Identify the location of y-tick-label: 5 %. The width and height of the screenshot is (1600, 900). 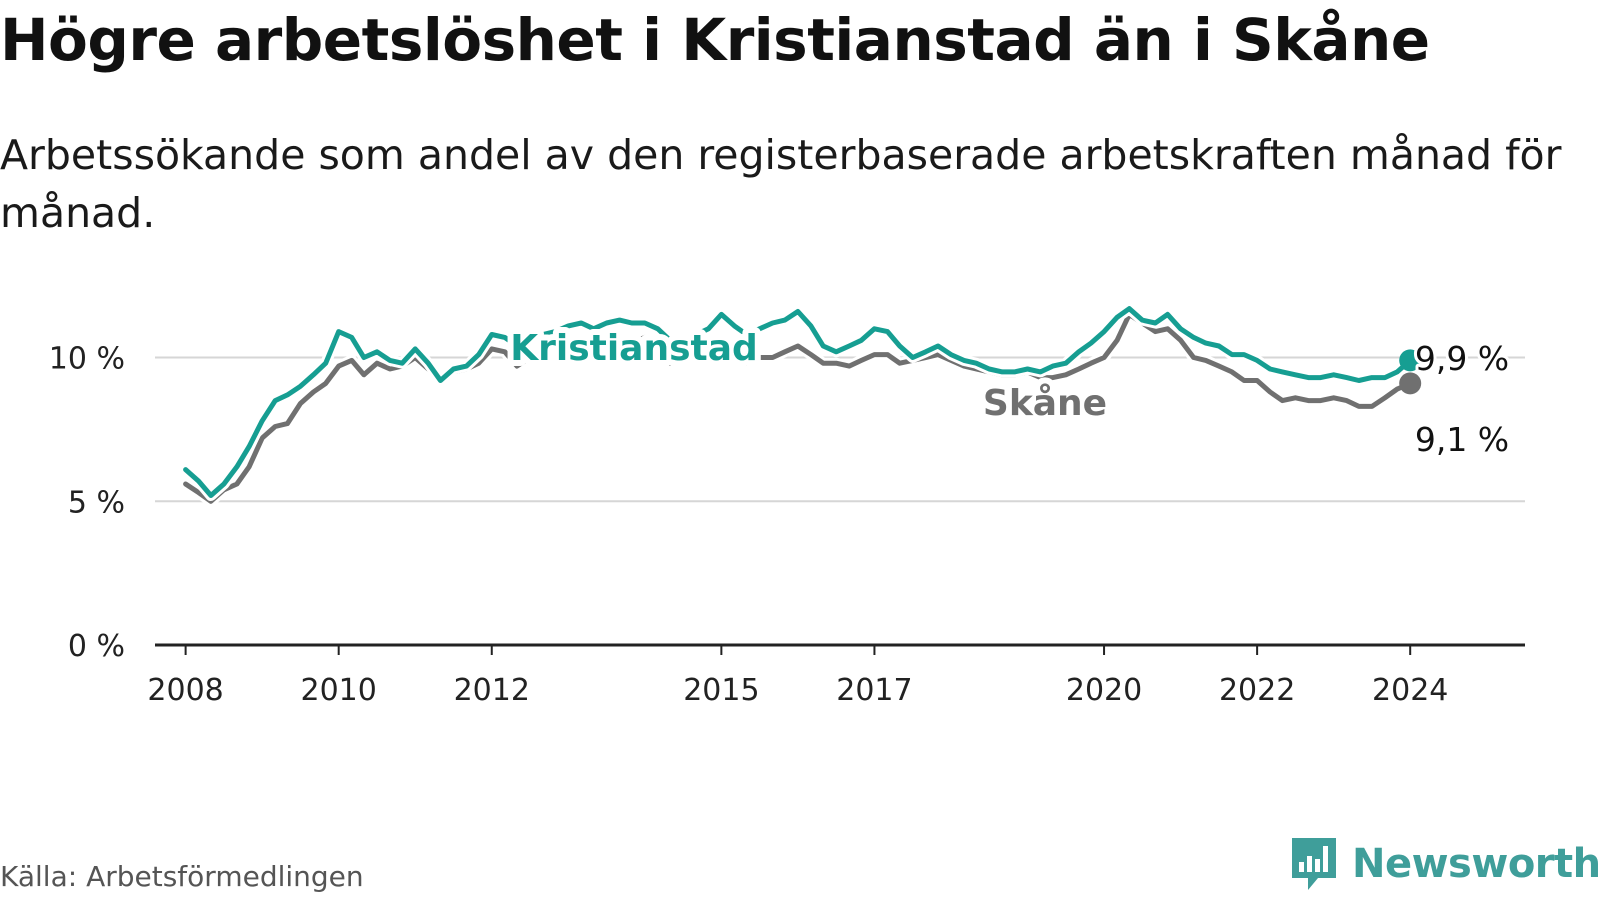
(96, 502).